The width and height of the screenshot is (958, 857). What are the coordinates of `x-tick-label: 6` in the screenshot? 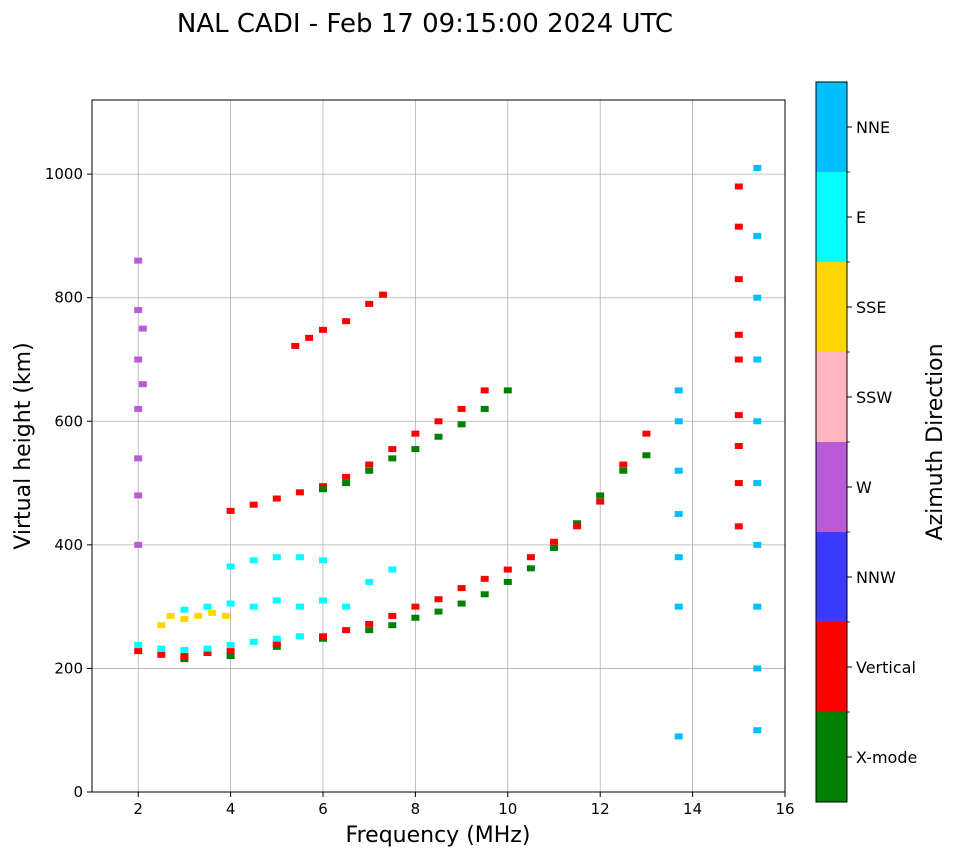 It's located at (323, 809).